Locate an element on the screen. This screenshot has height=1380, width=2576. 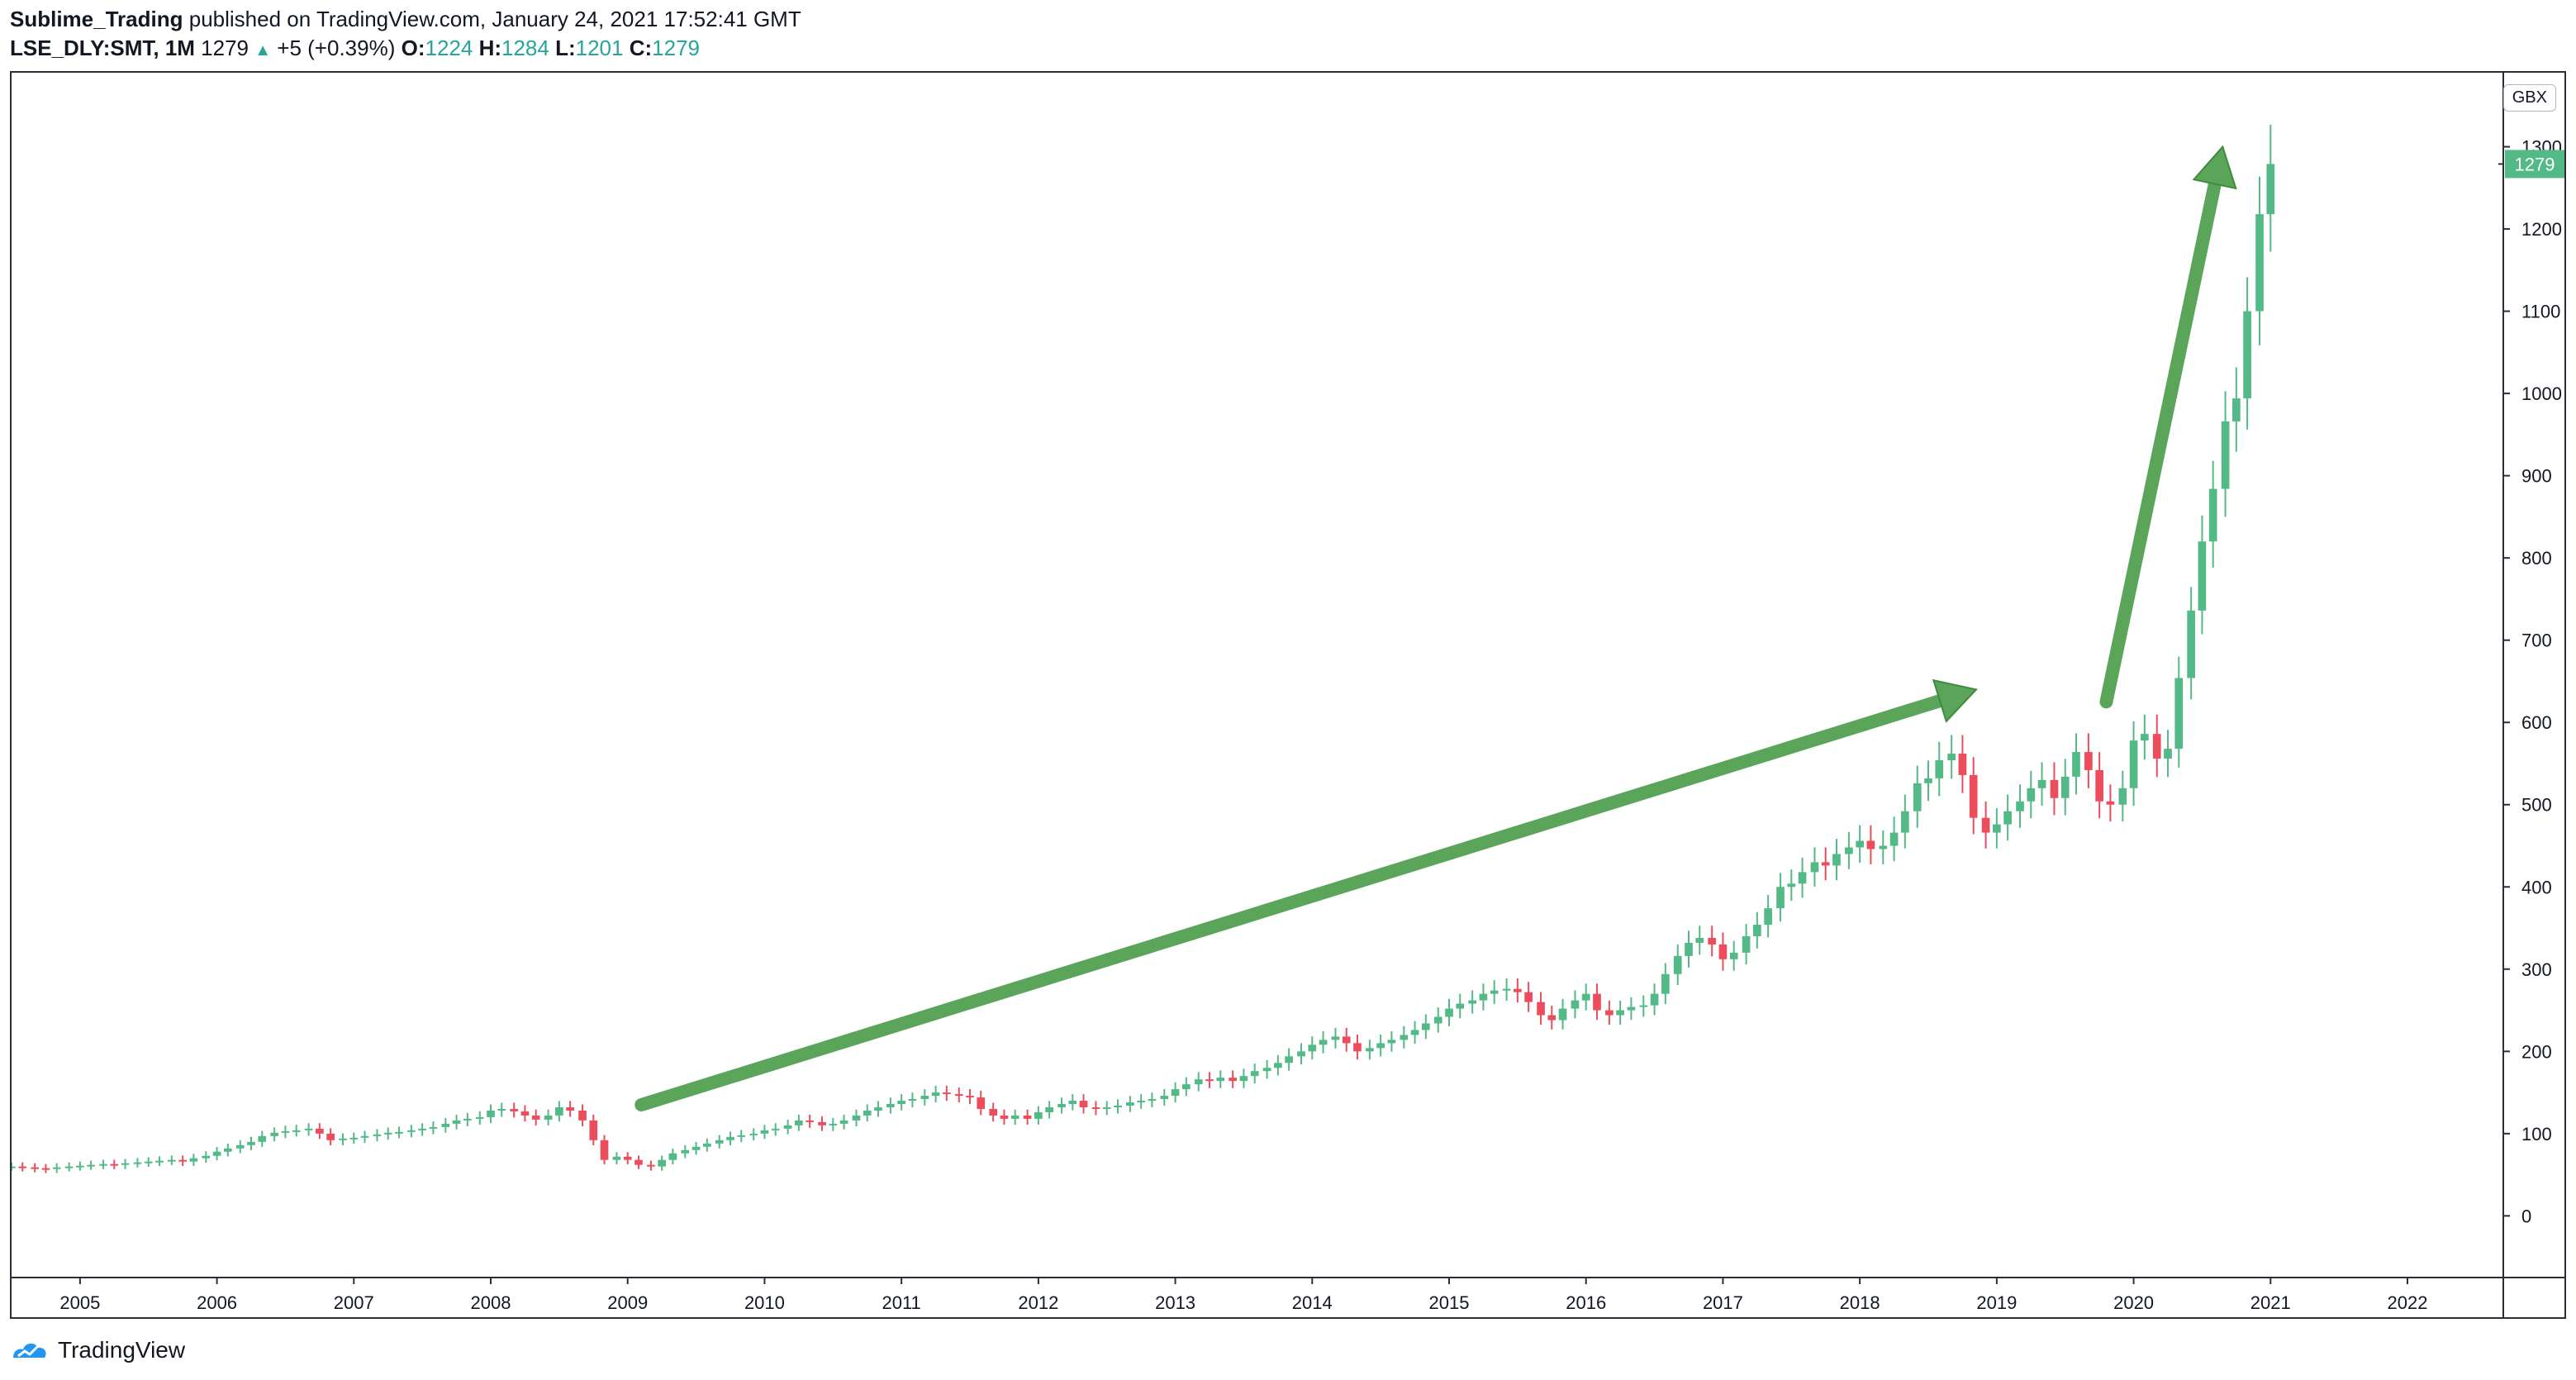
currency-badge: GBX is located at coordinates (2529, 98).